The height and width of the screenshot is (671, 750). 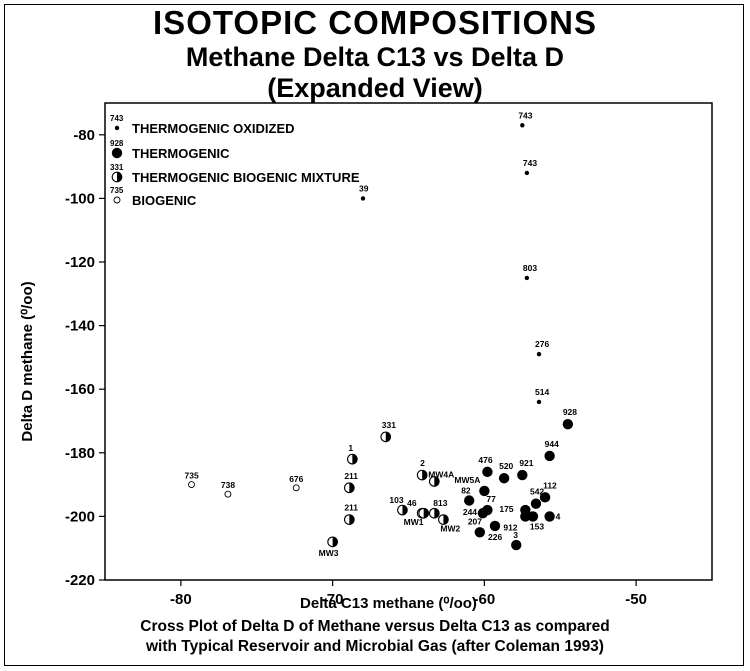 What do you see at coordinates (475, 521) in the screenshot?
I see `data-point-label: 207` at bounding box center [475, 521].